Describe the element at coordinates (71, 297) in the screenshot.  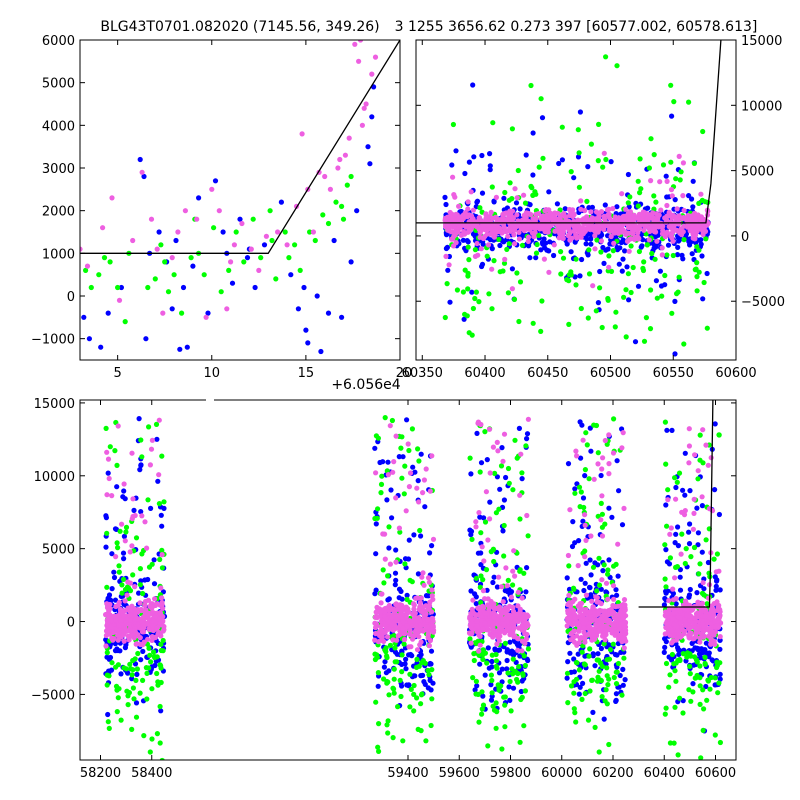
I see `y-tick-label: 0` at that location.